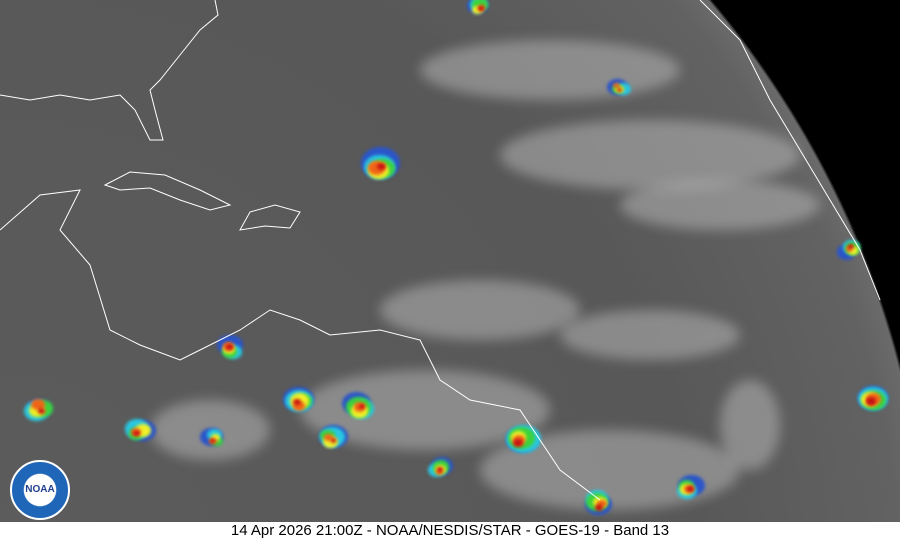 Image resolution: width=900 pixels, height=540 pixels. I want to click on globe-limb-coast, so click(790, 150).